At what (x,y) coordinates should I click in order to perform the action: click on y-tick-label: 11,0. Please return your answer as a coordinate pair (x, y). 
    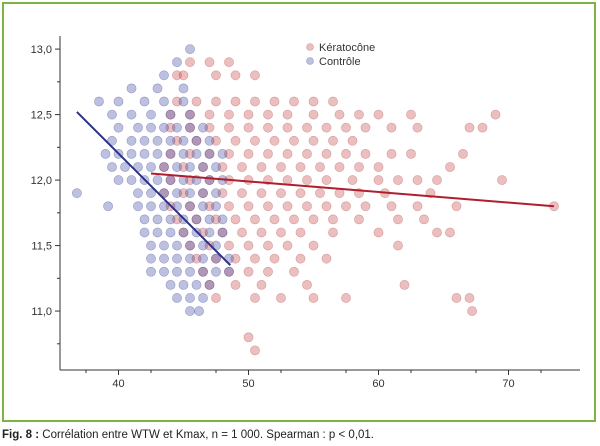
    Looking at the image, I should click on (41, 312).